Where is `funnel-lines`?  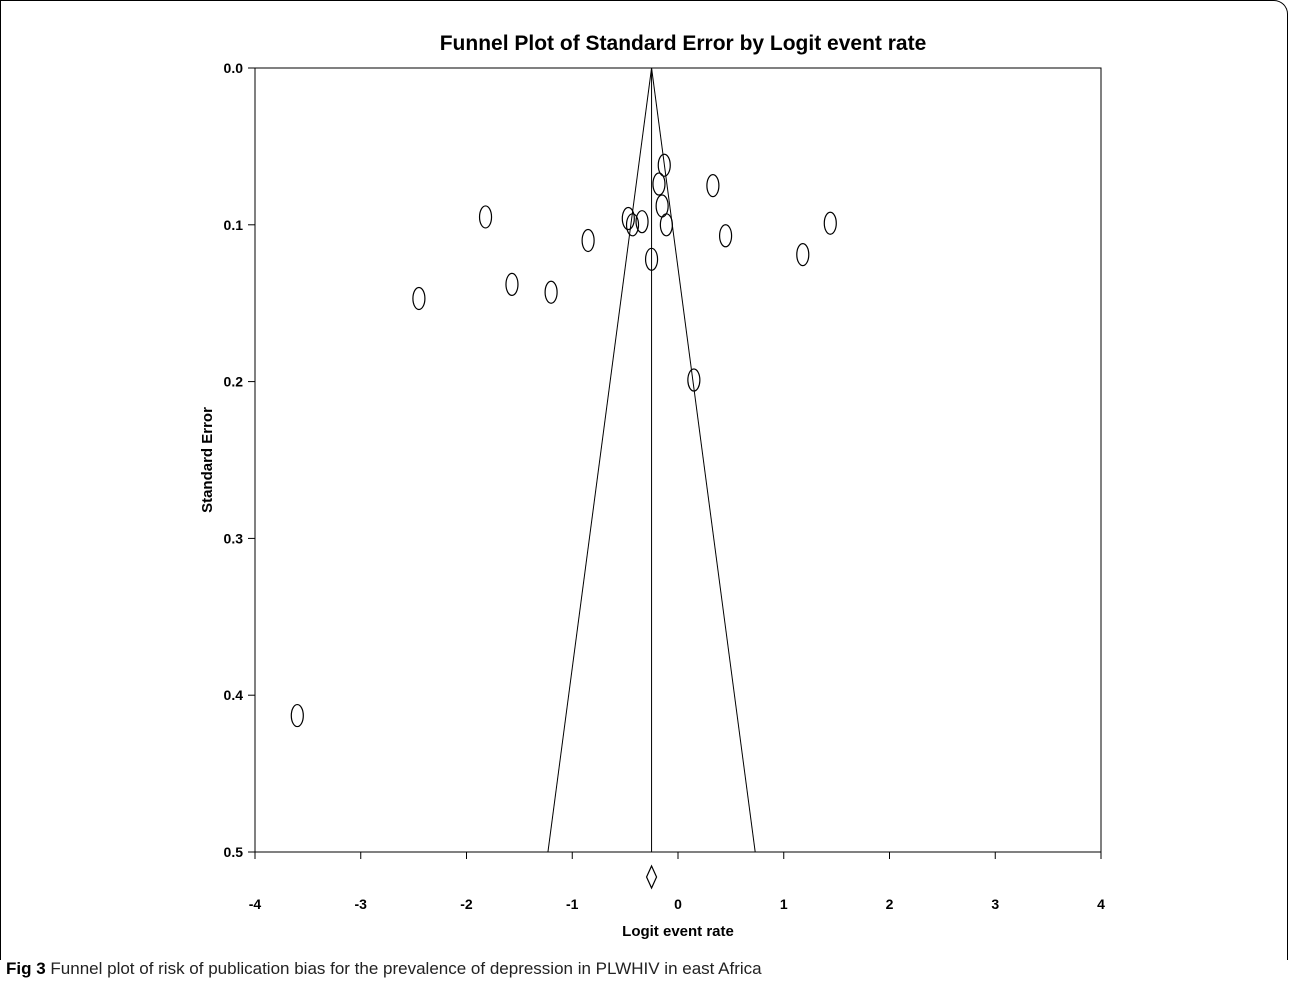 funnel-lines is located at coordinates (651, 460).